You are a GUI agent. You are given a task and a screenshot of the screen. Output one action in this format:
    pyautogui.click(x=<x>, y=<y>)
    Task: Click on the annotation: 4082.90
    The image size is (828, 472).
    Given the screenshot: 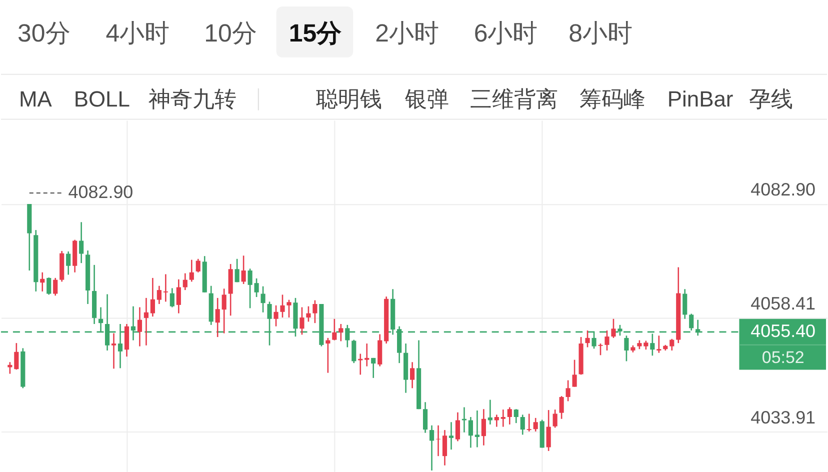 What is the action you would take?
    pyautogui.click(x=101, y=192)
    